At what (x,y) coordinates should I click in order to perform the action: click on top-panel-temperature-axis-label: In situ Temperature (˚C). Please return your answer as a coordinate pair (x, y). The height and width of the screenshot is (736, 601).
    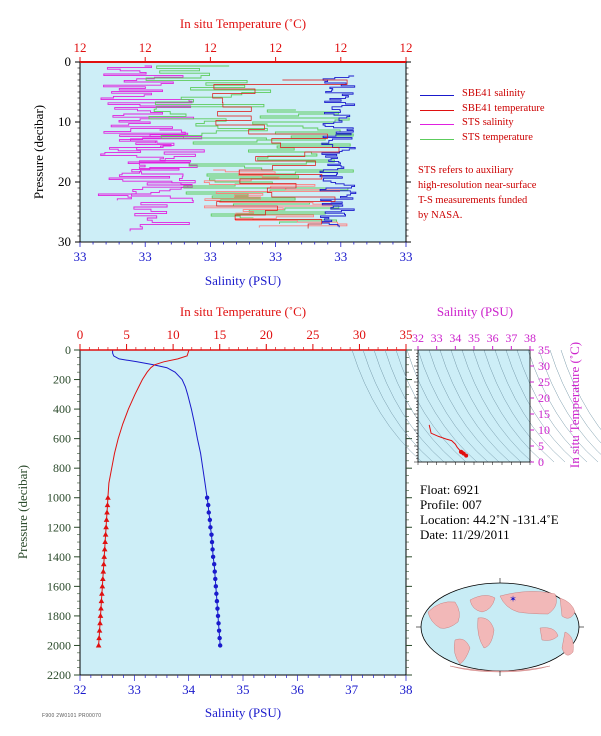
    Looking at the image, I should click on (243, 23).